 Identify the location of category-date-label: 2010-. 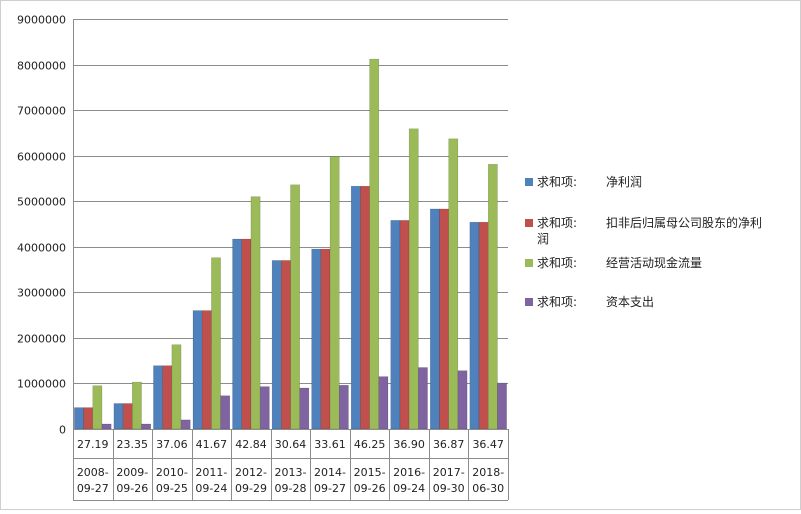
(172, 472).